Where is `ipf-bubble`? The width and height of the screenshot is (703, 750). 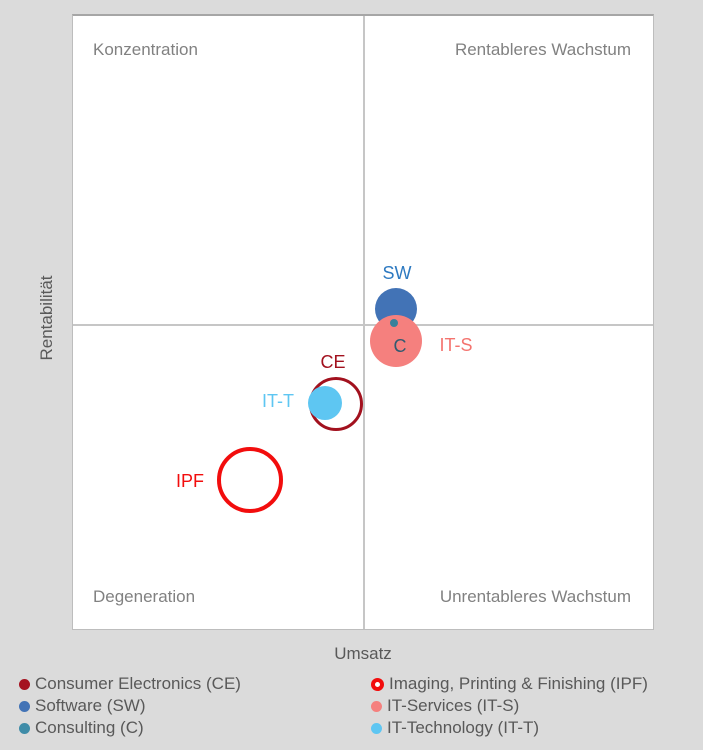
ipf-bubble is located at coordinates (250, 480).